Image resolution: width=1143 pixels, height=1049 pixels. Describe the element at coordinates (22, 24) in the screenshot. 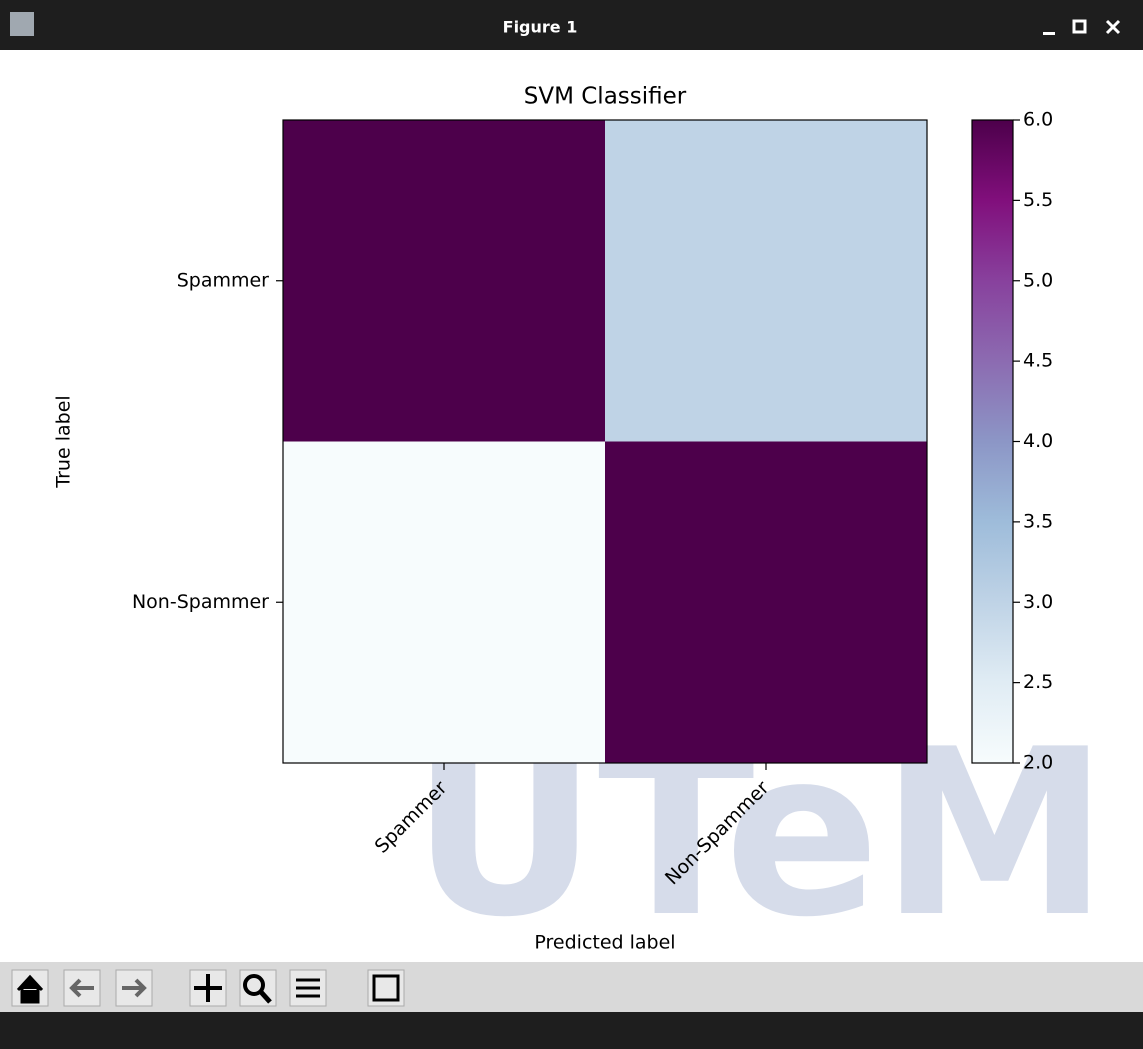

I see `app-icon` at that location.